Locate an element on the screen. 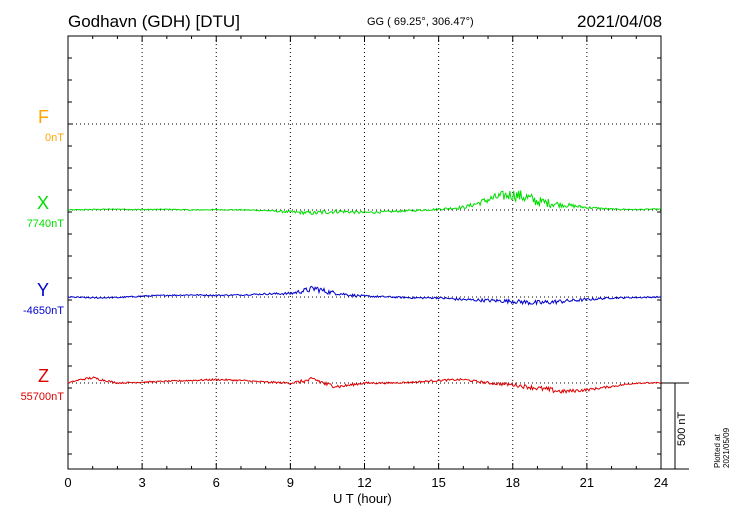 The image size is (730, 520). x-tick-label-24: 24 is located at coordinates (661, 482).